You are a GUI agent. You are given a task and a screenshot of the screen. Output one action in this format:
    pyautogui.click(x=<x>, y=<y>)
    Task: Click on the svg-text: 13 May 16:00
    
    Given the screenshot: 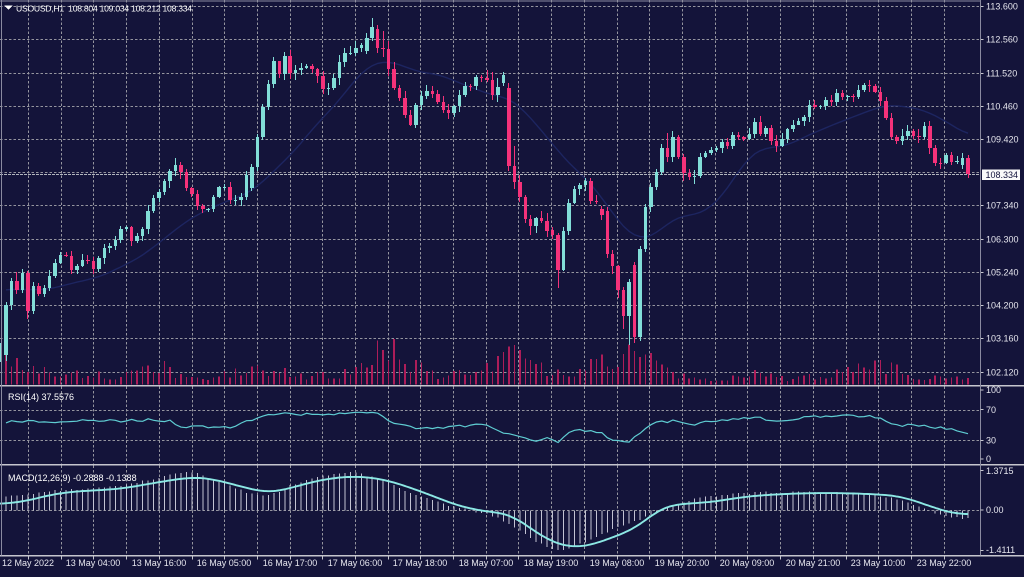 What is the action you would take?
    pyautogui.click(x=159, y=563)
    